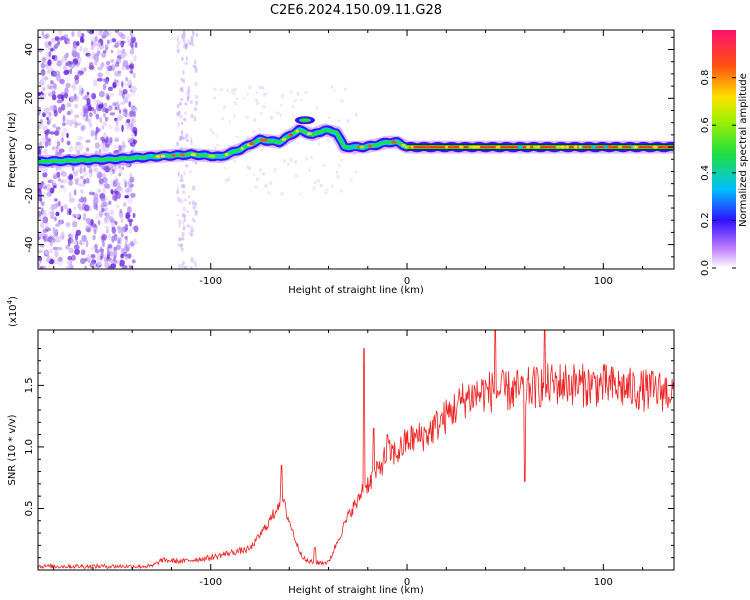 The width and height of the screenshot is (750, 600). What do you see at coordinates (29, 49) in the screenshot?
I see `y-tick-label: 40` at bounding box center [29, 49].